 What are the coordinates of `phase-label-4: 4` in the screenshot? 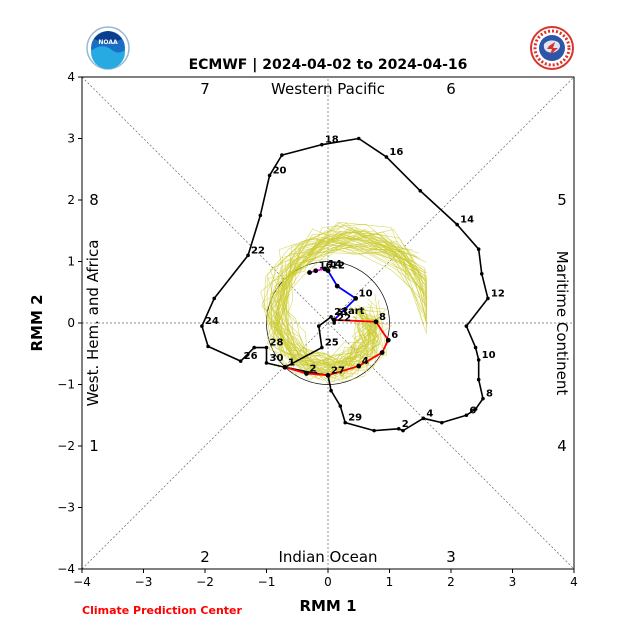 It's located at (562, 446).